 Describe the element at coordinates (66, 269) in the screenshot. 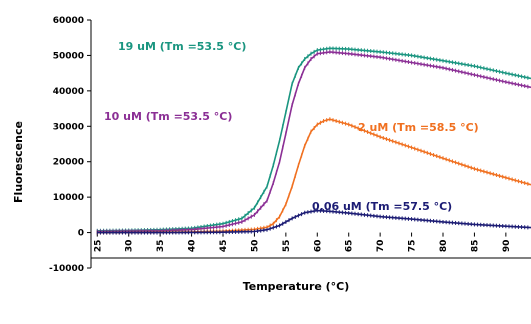

I see `y-tick-label: -10000` at that location.